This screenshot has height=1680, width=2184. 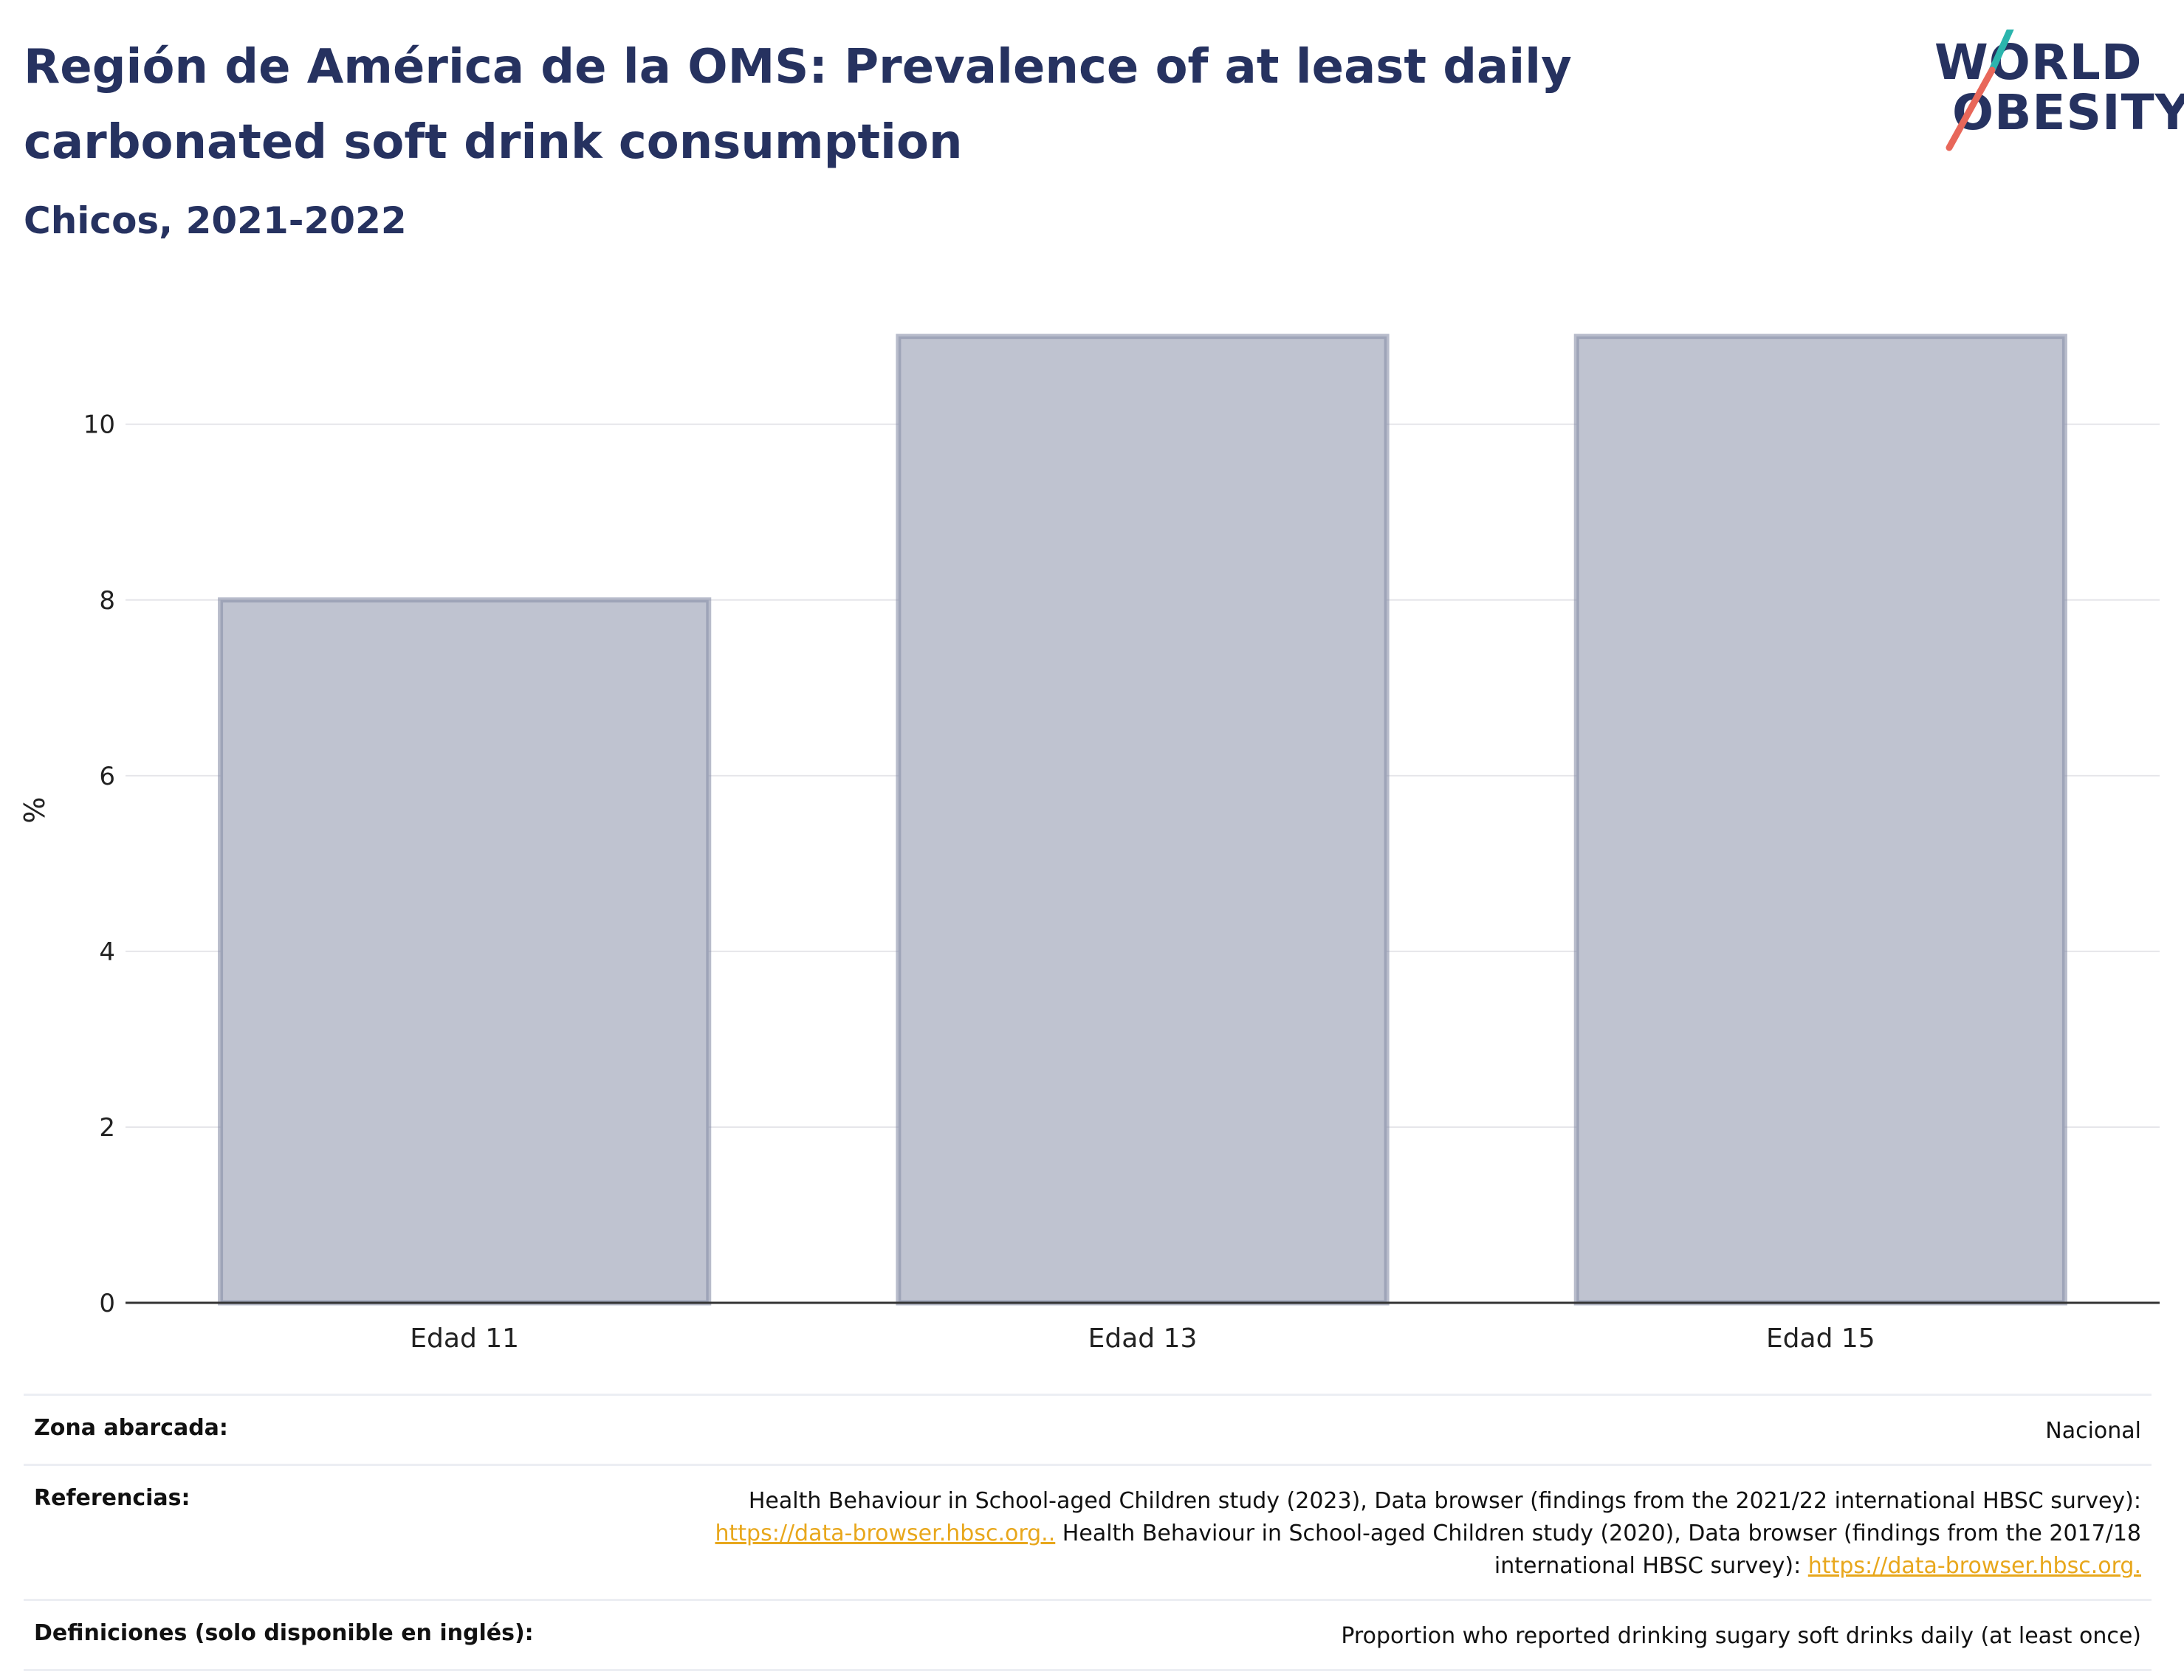 I want to click on world-obesity-logo: WORLD OBESITY, so click(x=2055, y=96).